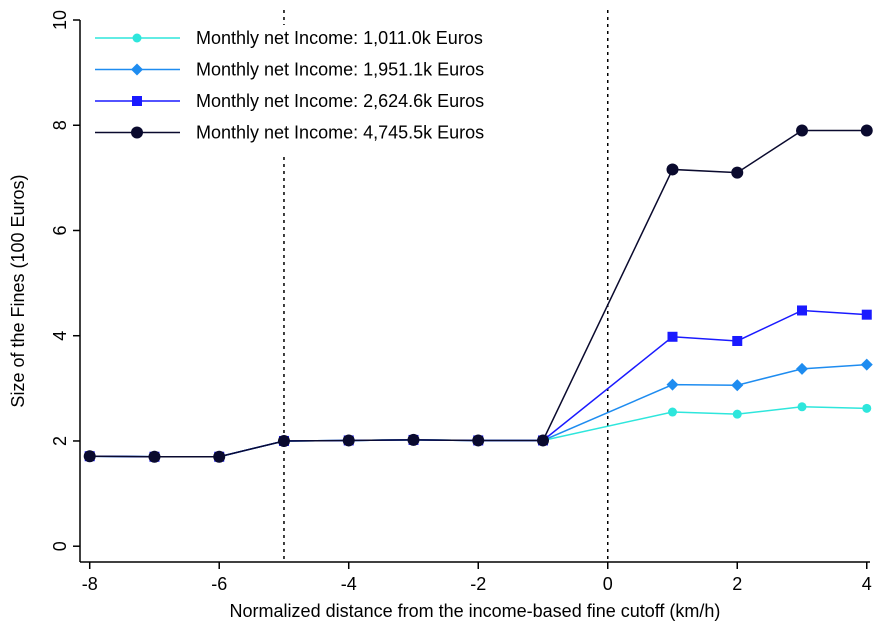 This screenshot has width=873, height=631. What do you see at coordinates (340, 101) in the screenshot?
I see `legend-label: Monthly net Income: 2,624.6k Euros` at bounding box center [340, 101].